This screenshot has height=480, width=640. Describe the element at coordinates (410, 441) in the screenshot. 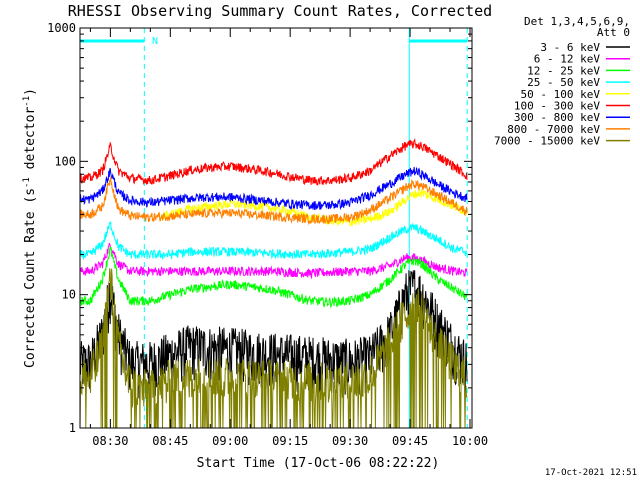

I see `x-tick-label: 09:45` at that location.